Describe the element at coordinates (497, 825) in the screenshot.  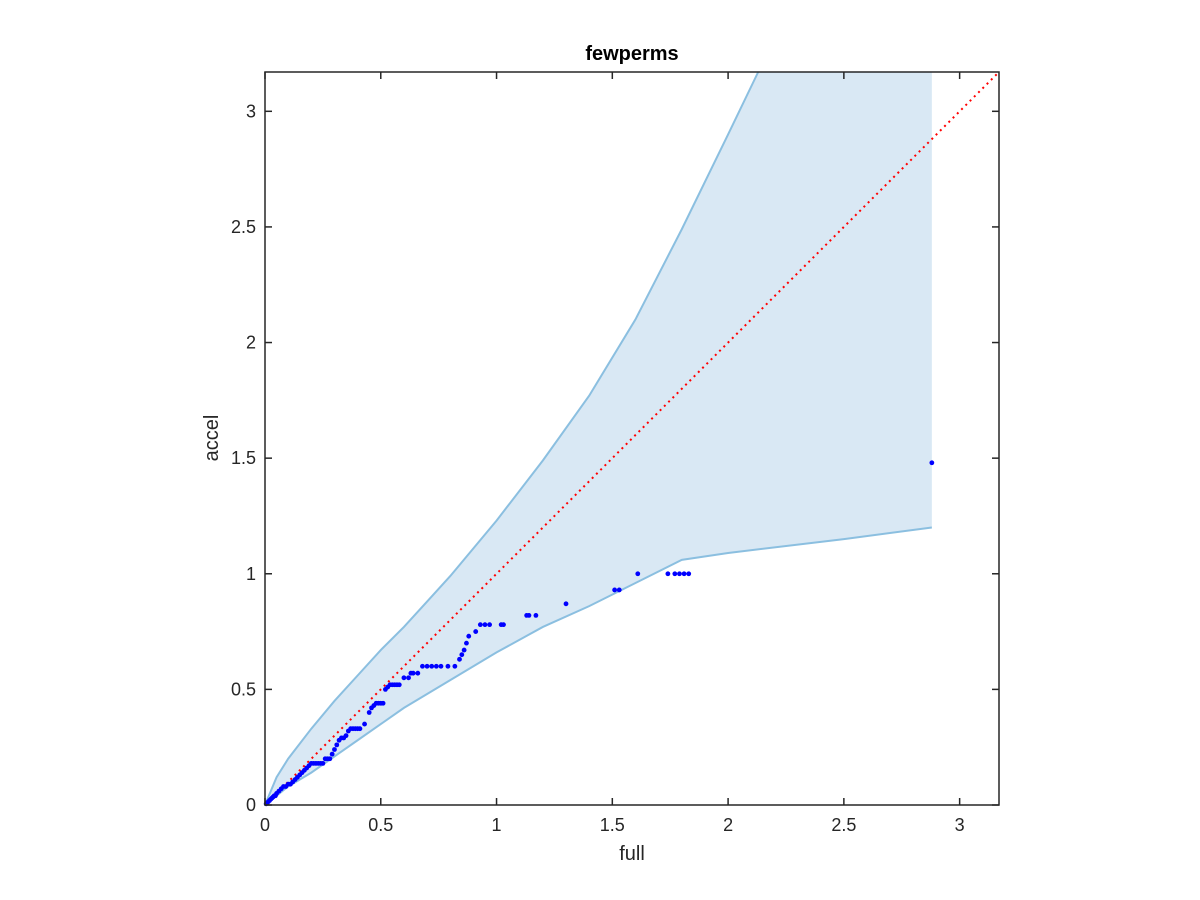
I see `x-tick-label: 1` at that location.